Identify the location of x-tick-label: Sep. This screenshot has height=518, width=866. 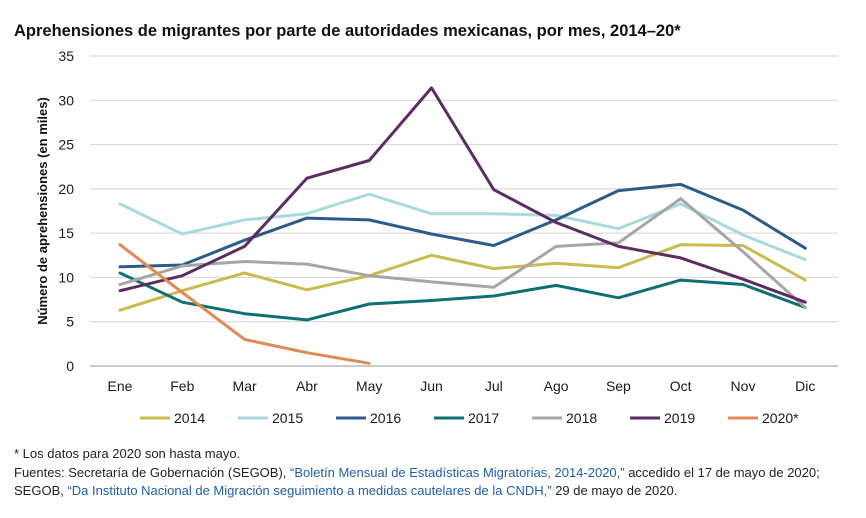
(618, 386).